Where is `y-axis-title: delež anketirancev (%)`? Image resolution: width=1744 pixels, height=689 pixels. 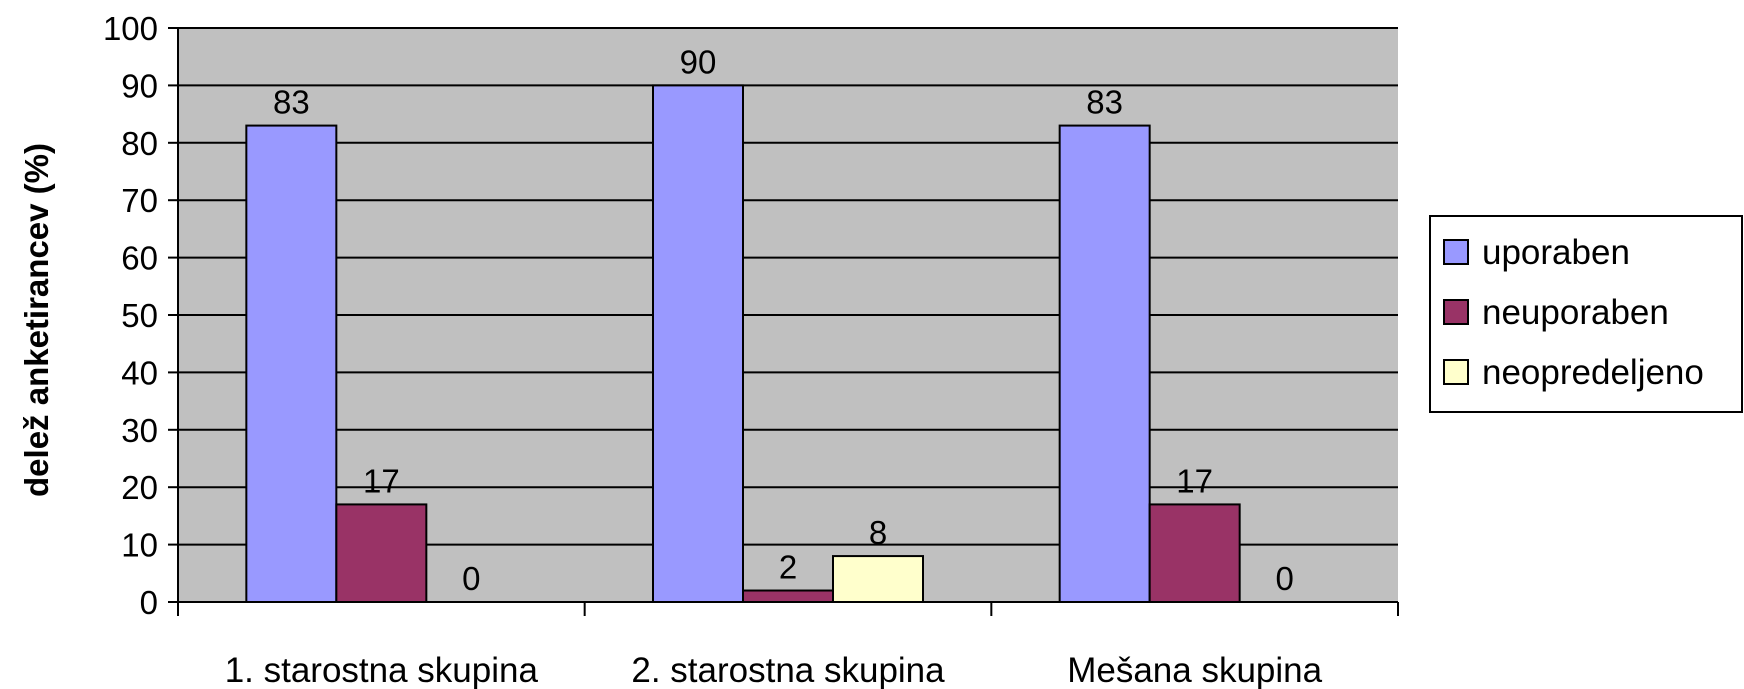
y-axis-title: delež anketirancev (%) is located at coordinates (36, 320).